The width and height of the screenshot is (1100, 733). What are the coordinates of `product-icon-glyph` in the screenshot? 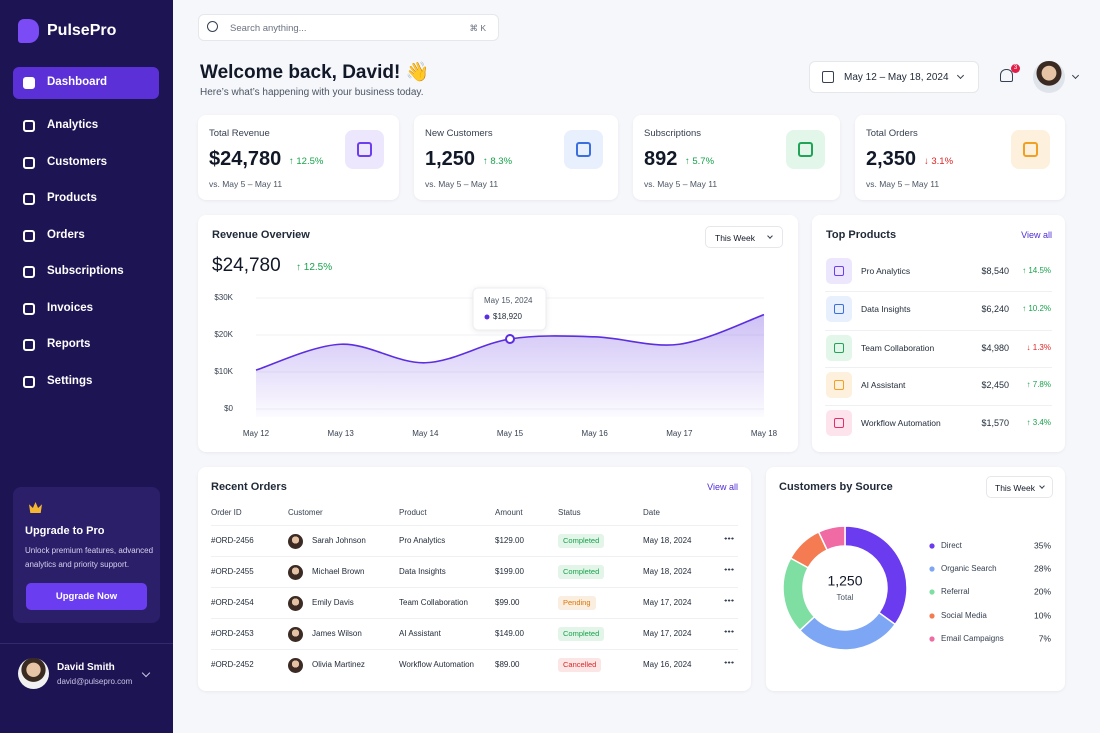 It's located at (839, 271).